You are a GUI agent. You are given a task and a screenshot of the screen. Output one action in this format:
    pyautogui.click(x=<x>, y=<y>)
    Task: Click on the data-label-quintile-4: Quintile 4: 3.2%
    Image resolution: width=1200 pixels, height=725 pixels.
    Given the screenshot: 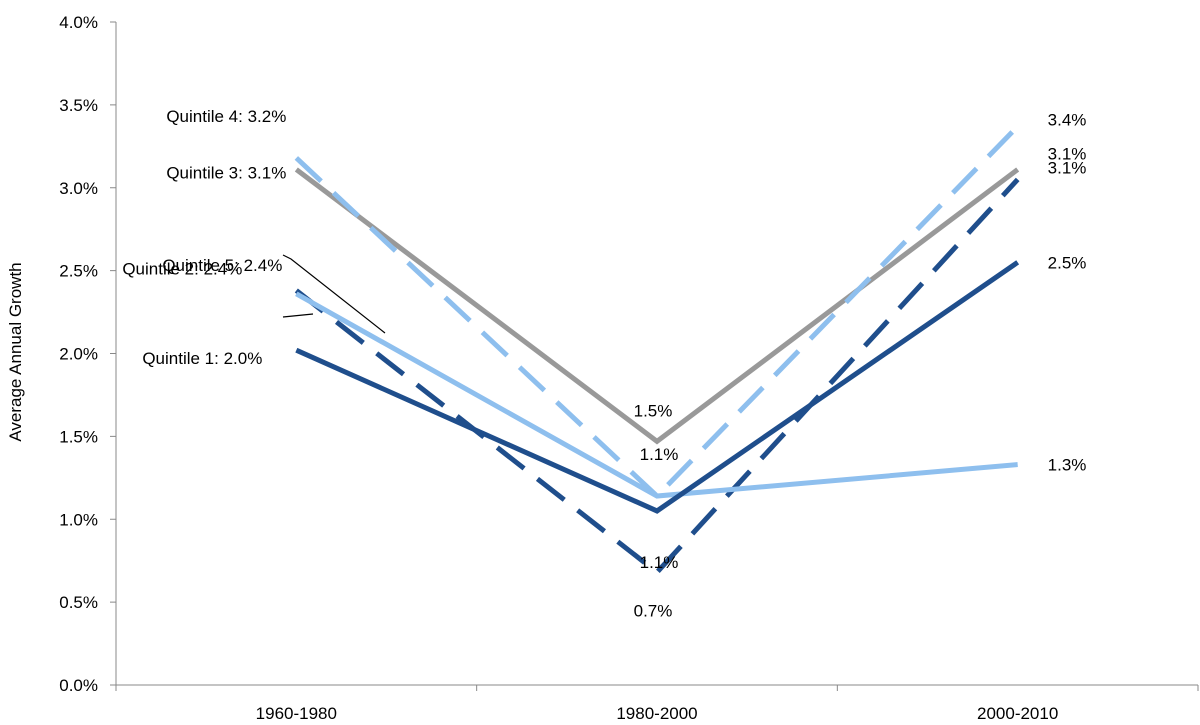 What is the action you would take?
    pyautogui.click(x=226, y=116)
    